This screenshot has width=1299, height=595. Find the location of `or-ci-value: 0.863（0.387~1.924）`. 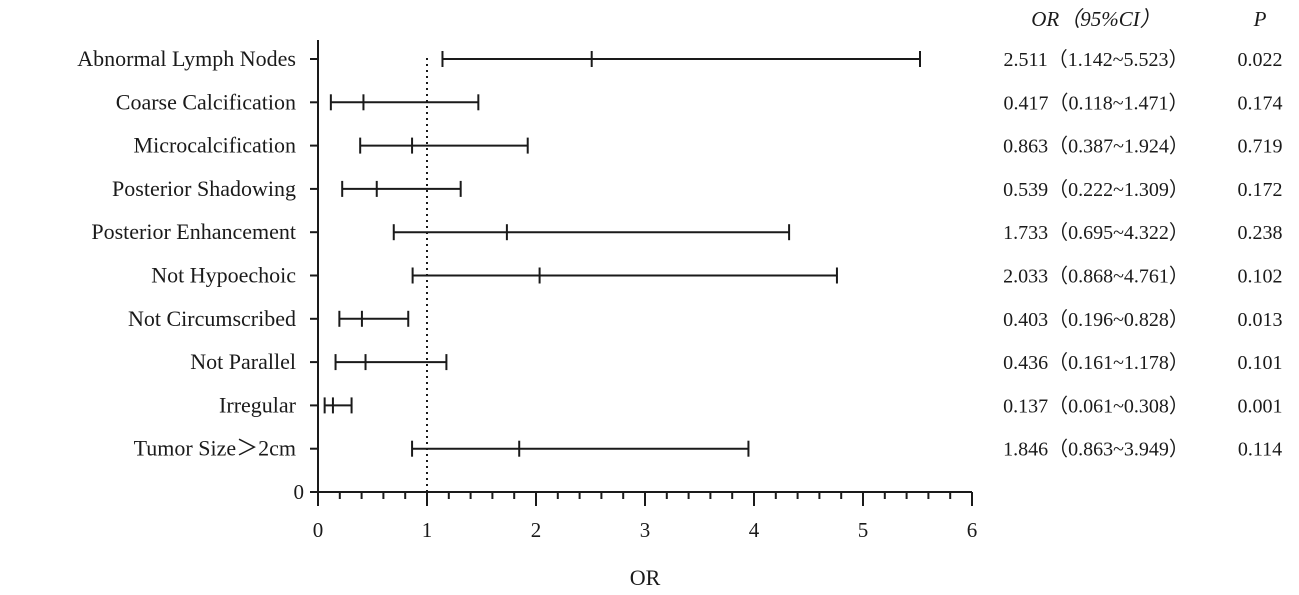

or-ci-value: 0.863（0.387~1.924） is located at coordinates (1096, 146).